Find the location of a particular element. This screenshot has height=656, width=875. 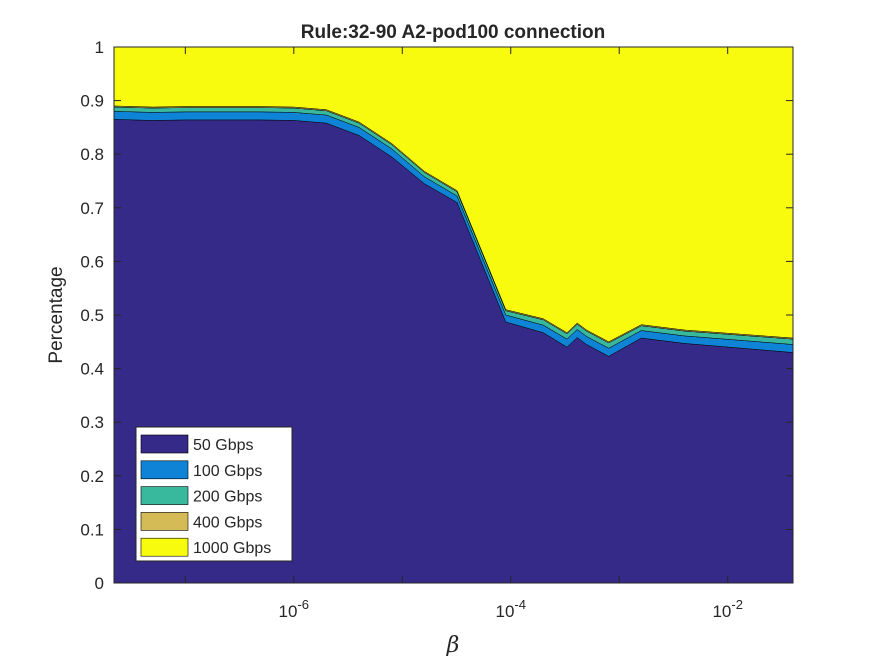

y-tick-label: 0.9 is located at coordinates (92, 101).